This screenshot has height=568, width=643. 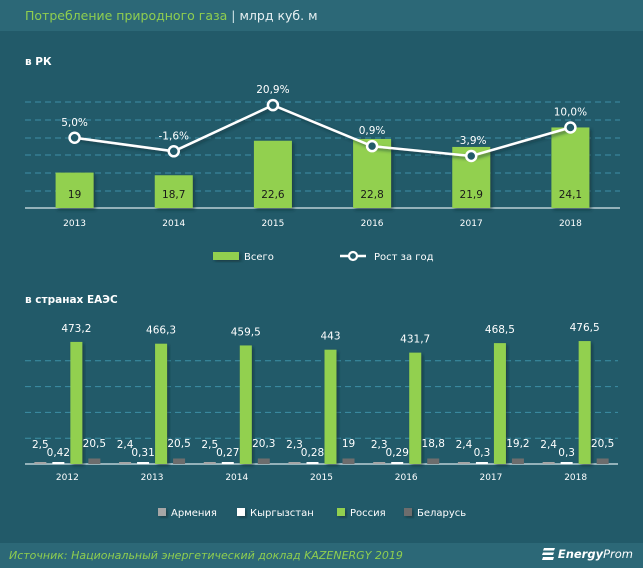 What do you see at coordinates (126, 15) in the screenshot?
I see `title-text: Потребление природного газа` at bounding box center [126, 15].